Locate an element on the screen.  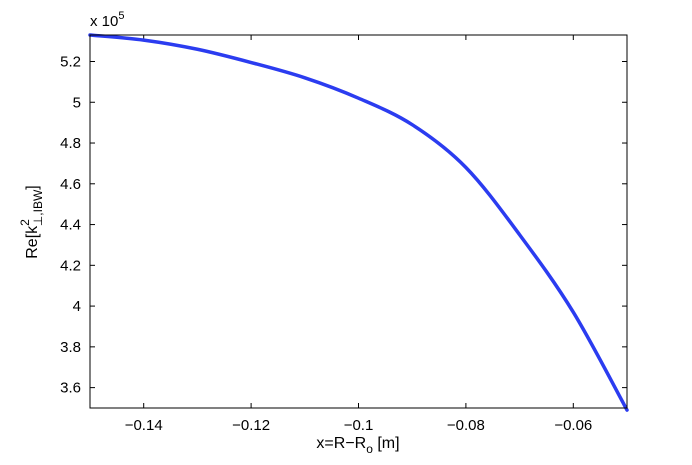
y-tick-label: 4.8 is located at coordinates (70, 143).